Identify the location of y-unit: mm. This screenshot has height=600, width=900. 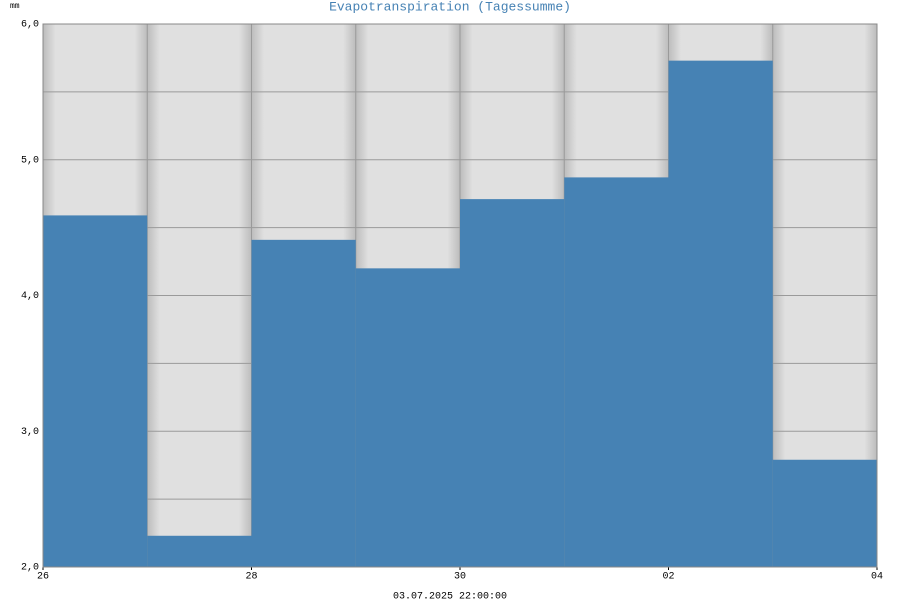
(15, 6).